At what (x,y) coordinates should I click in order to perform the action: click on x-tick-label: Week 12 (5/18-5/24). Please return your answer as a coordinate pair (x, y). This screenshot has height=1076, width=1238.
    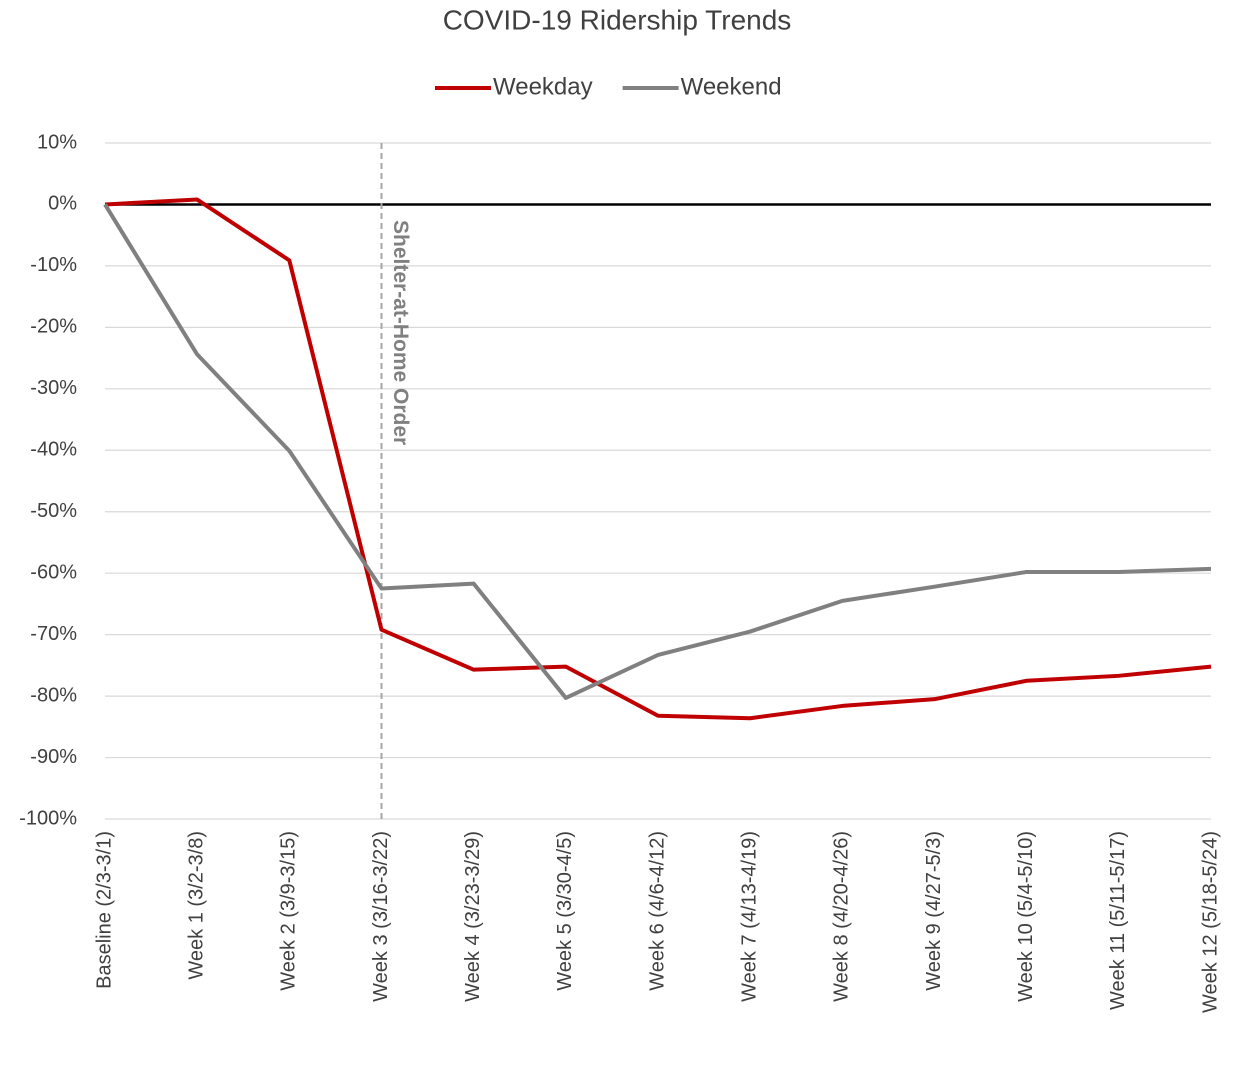
    Looking at the image, I should click on (1210, 922).